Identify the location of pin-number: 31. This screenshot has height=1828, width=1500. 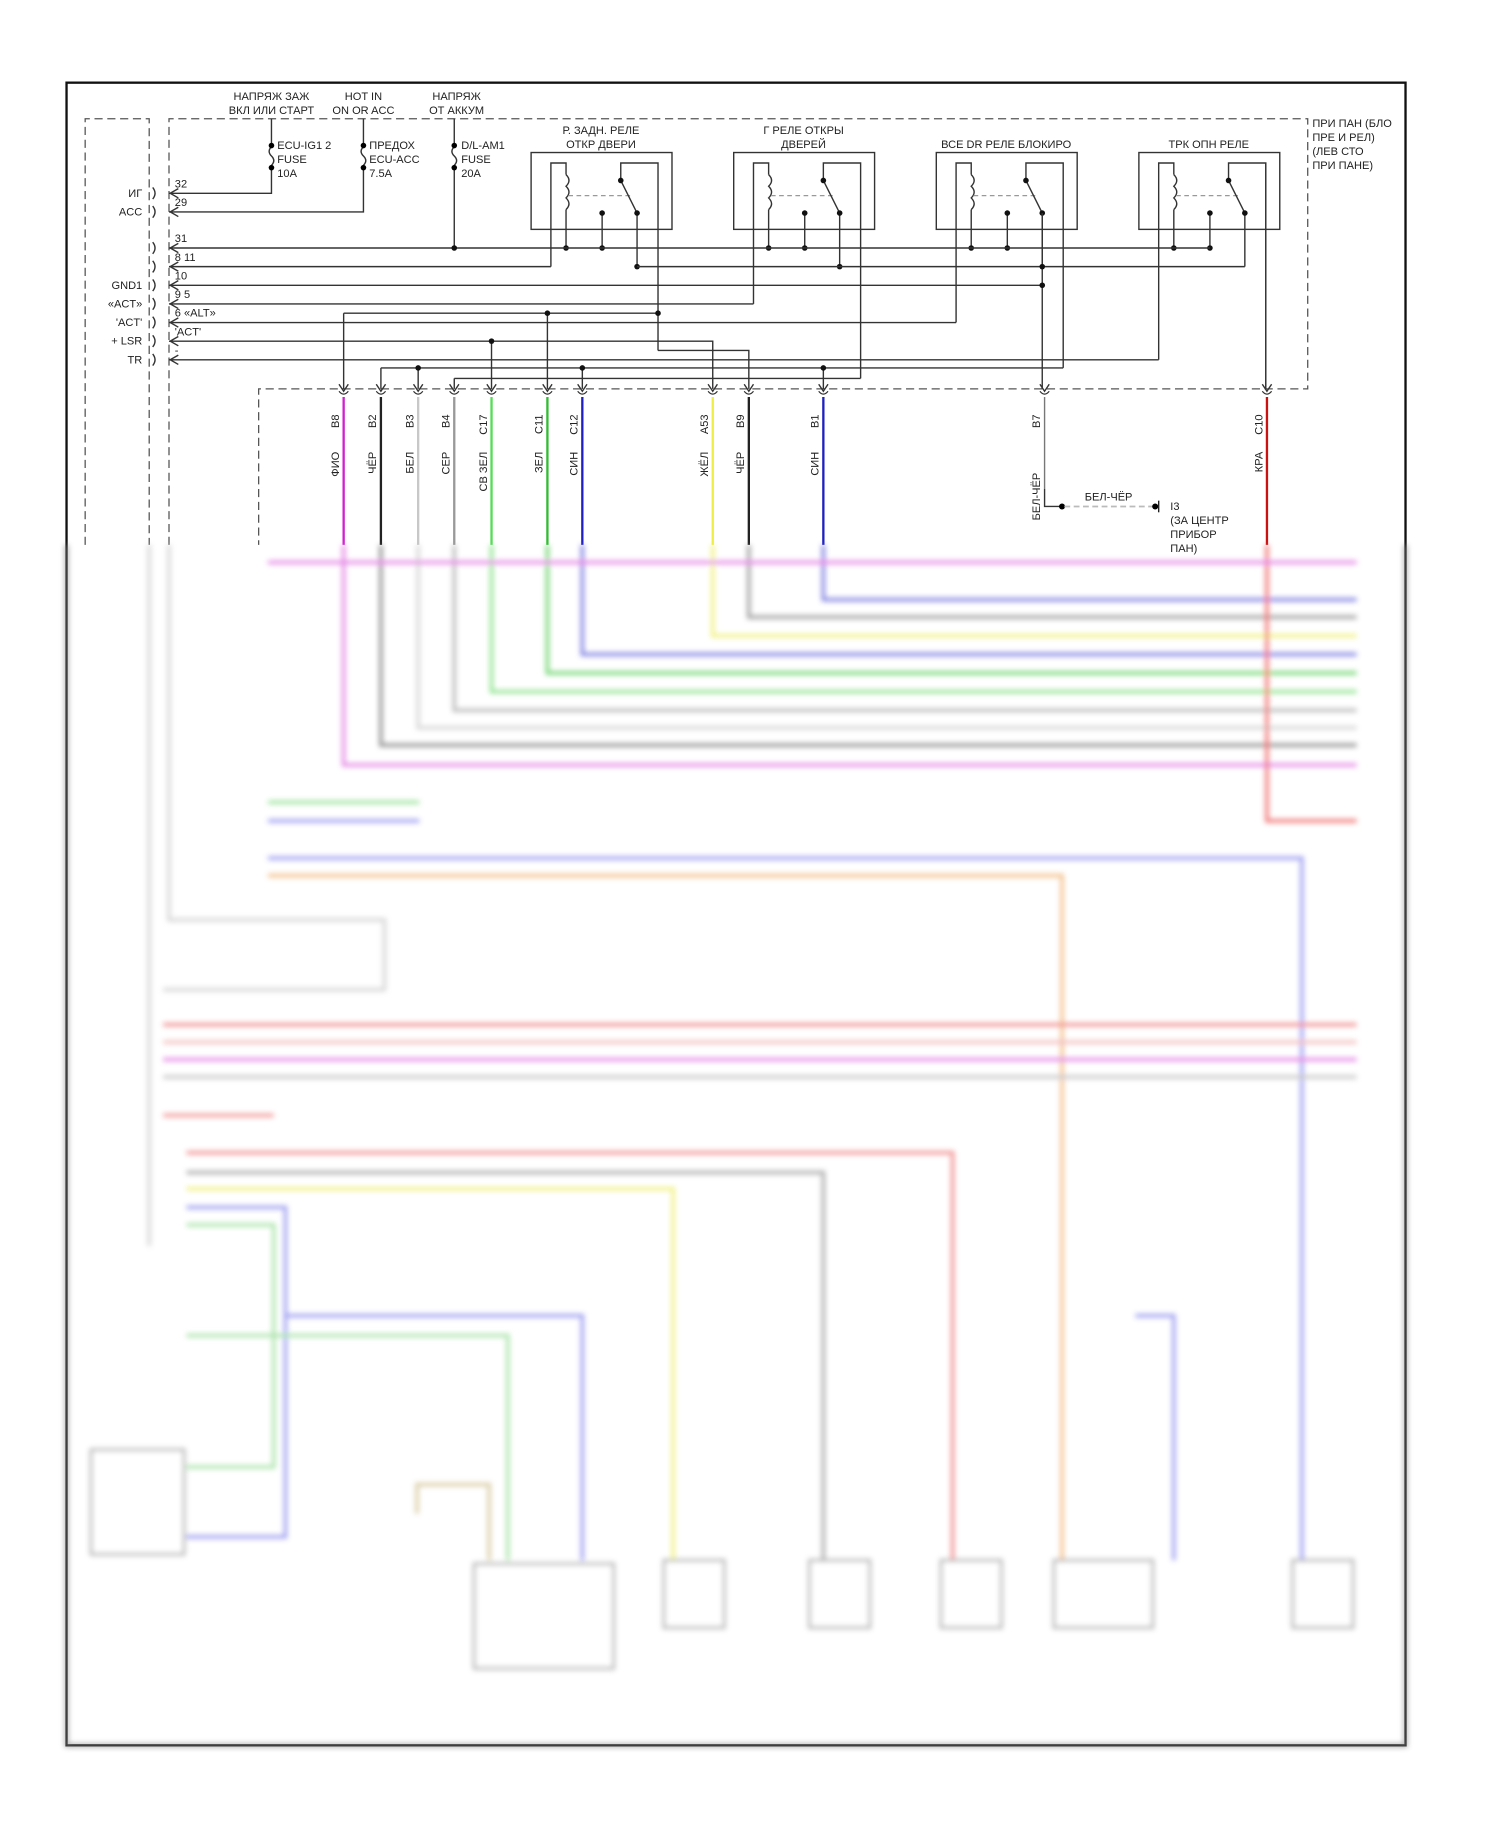
(181, 239).